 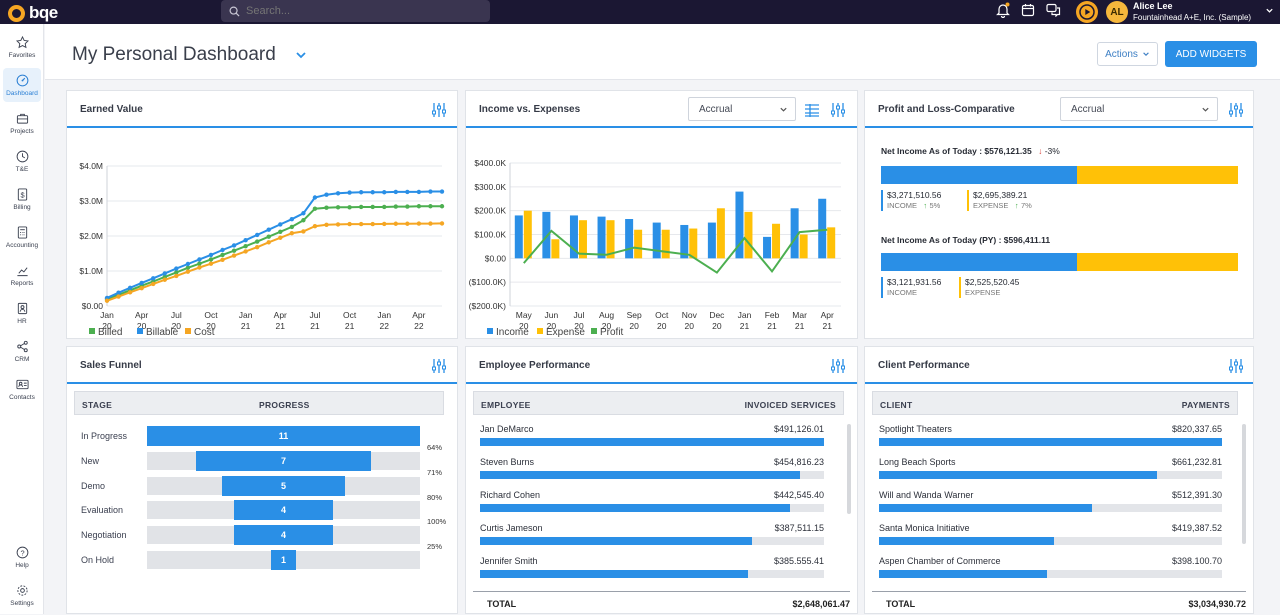 I want to click on chat-icon, so click(x=1053, y=10).